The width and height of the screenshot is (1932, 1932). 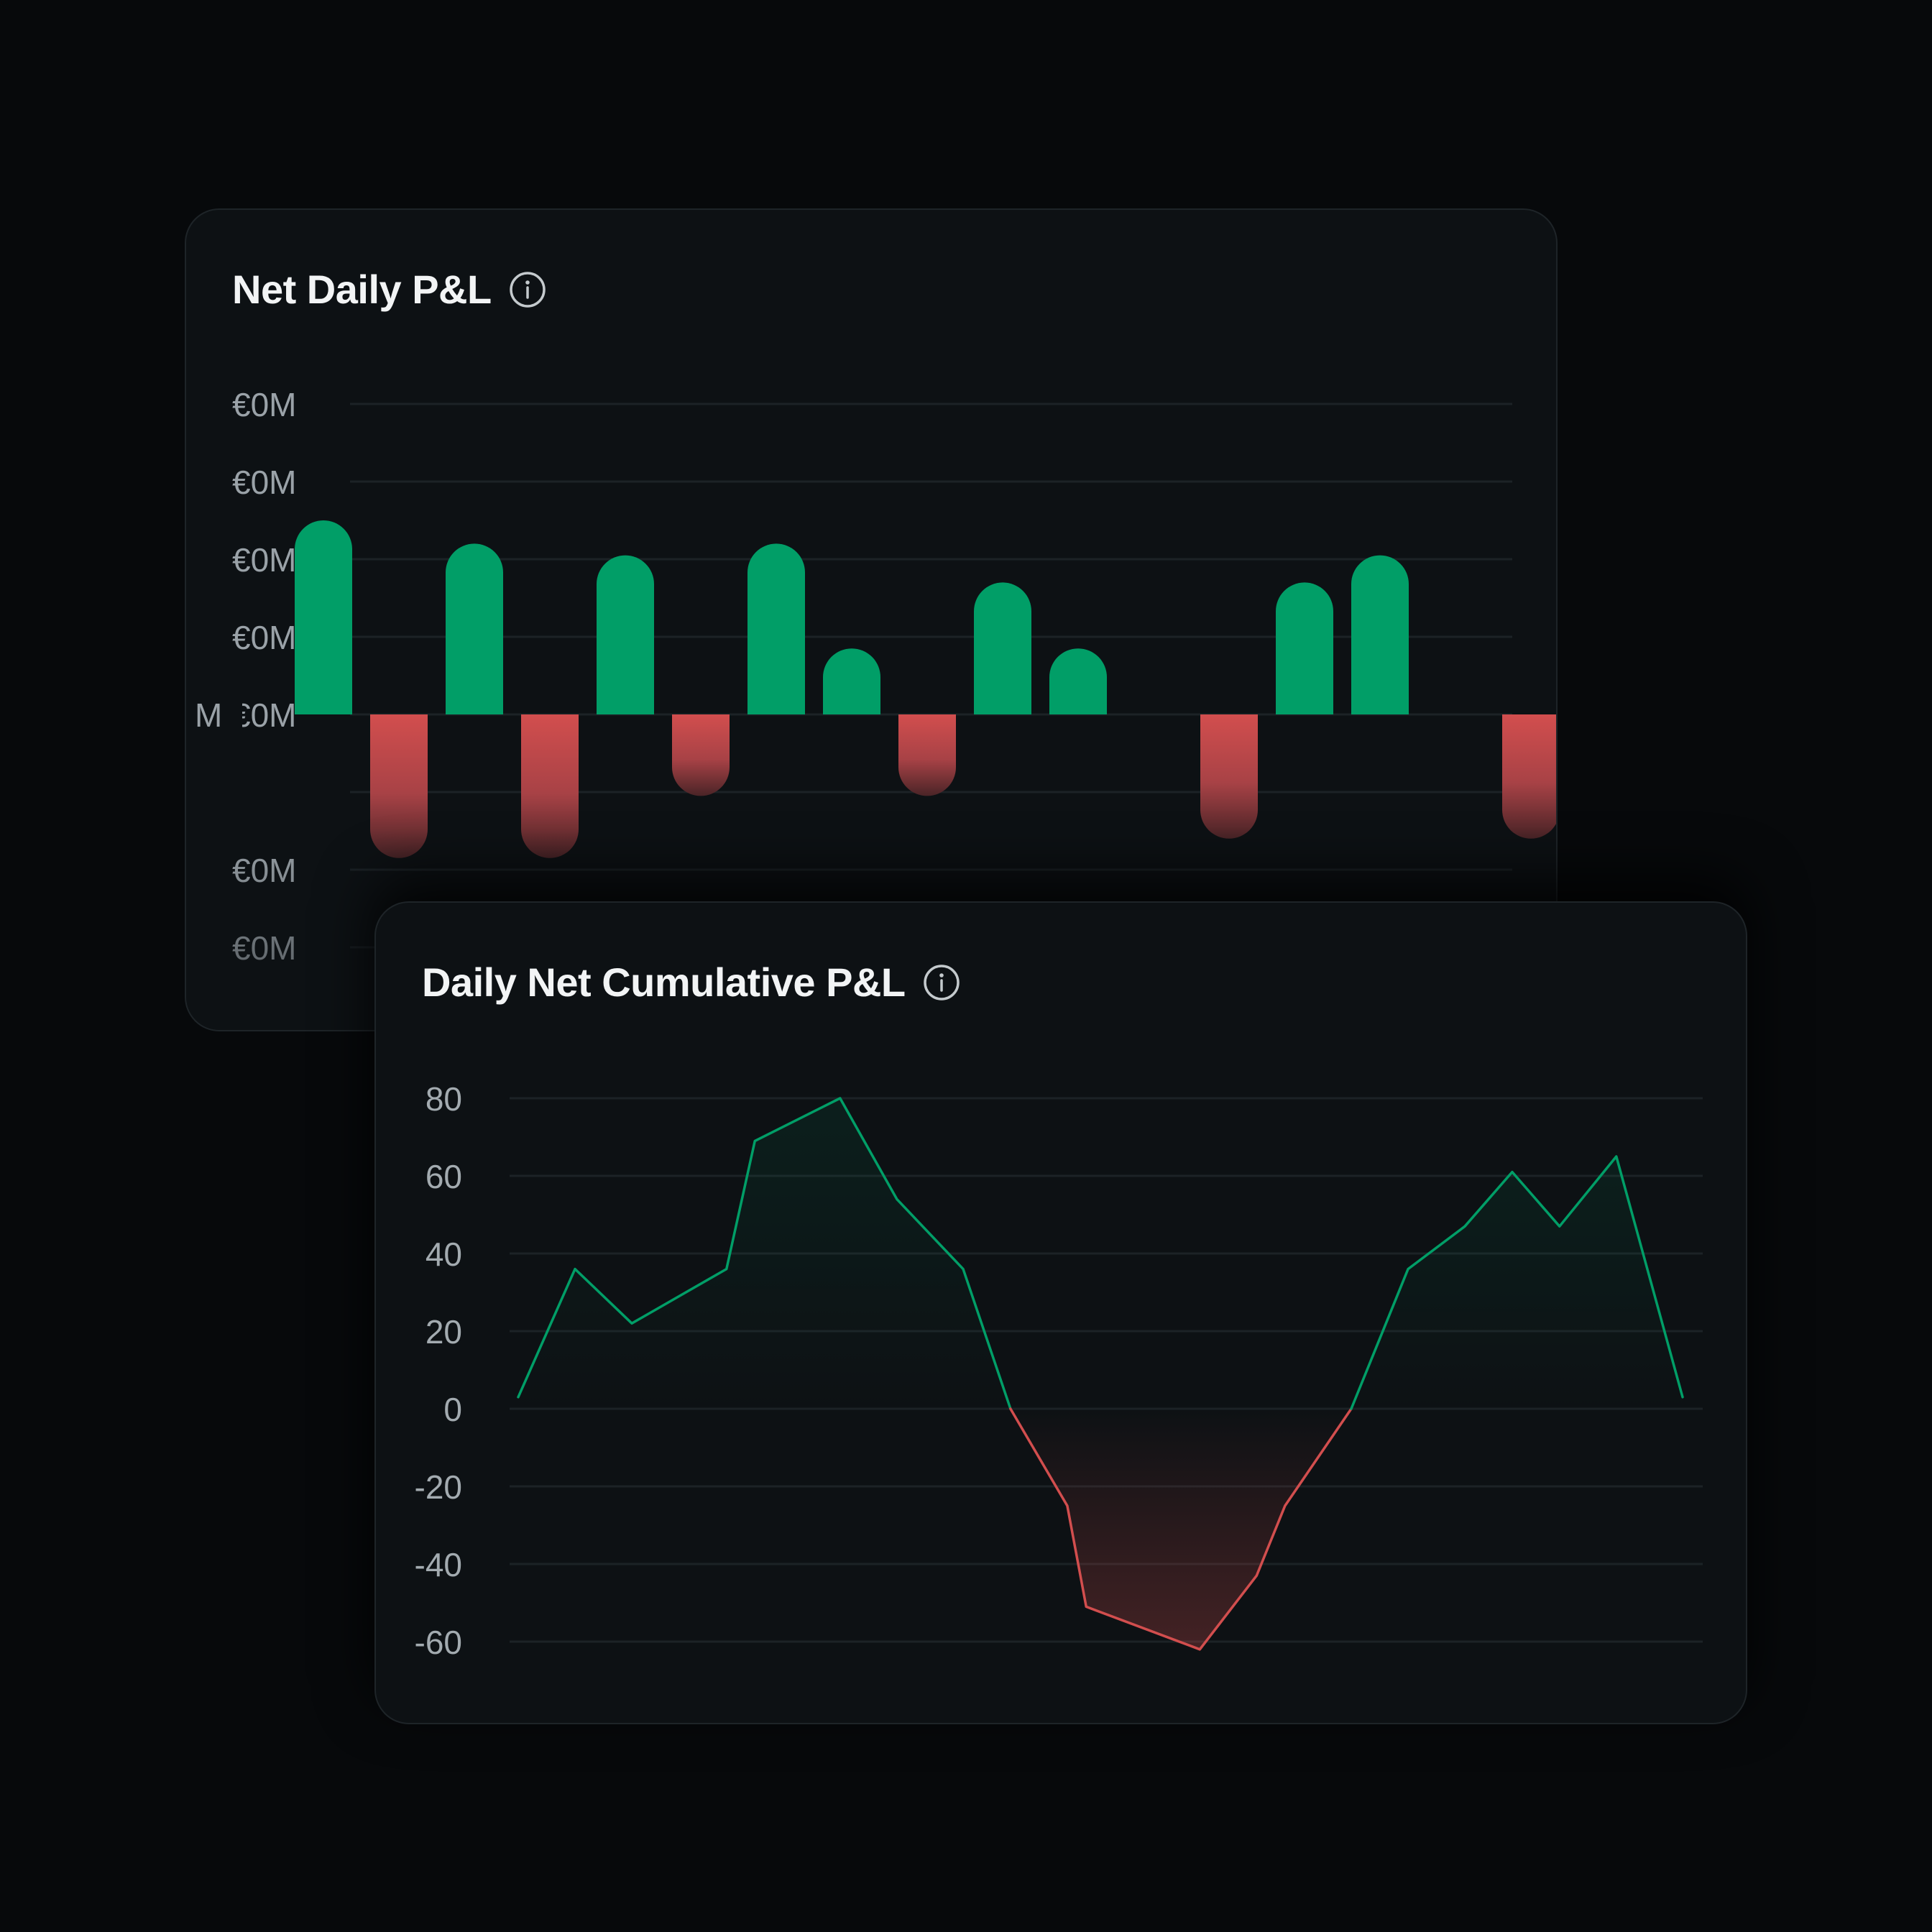 What do you see at coordinates (444, 1176) in the screenshot?
I see `y-tick-label: 60` at bounding box center [444, 1176].